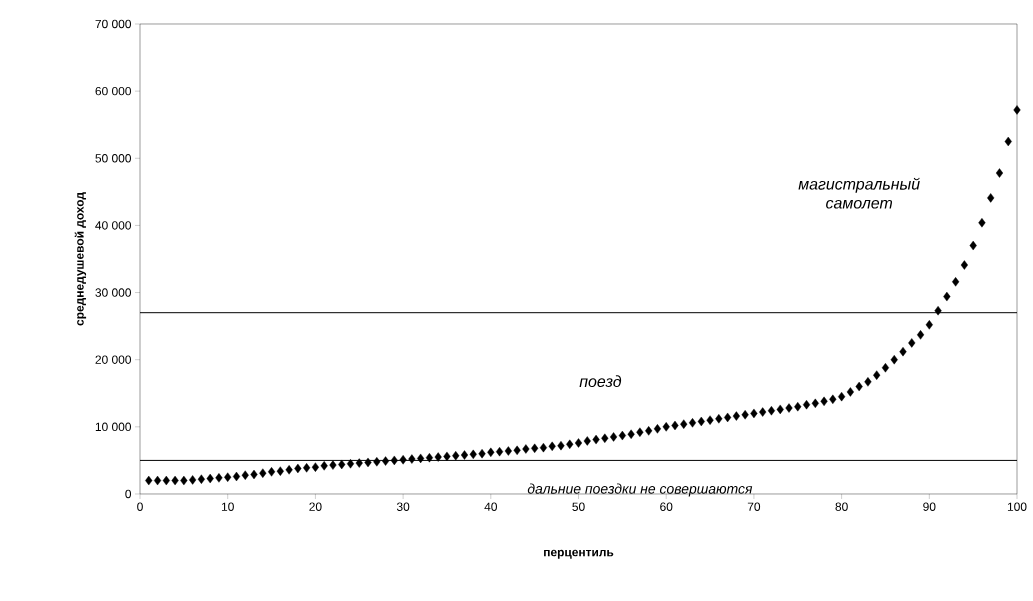  I want to click on x-tick-label: 100, so click(1017, 506).